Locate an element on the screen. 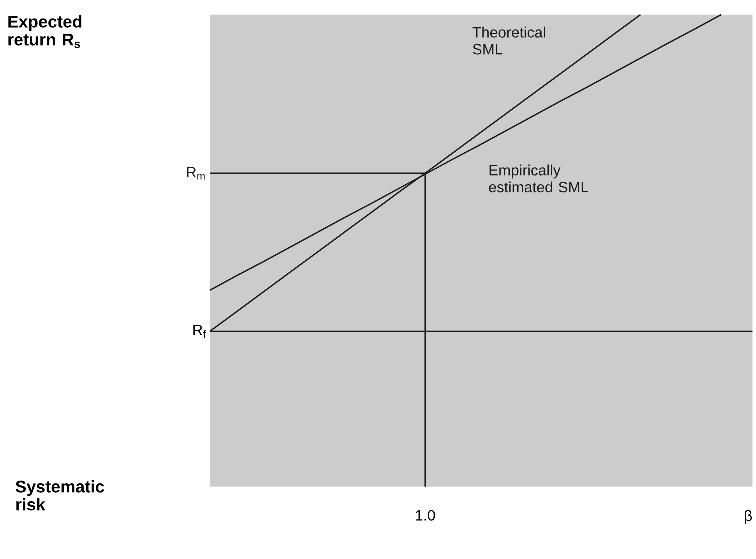 This screenshot has height=559, width=756. text: Systematic risk is located at coordinates (60, 495).